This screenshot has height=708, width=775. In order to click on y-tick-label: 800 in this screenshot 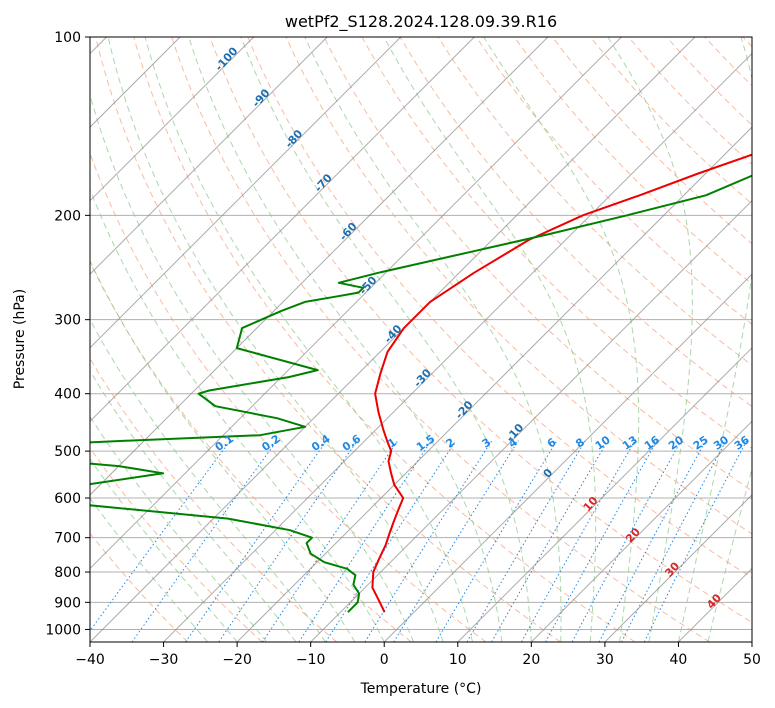, I will do `click(67, 573)`.